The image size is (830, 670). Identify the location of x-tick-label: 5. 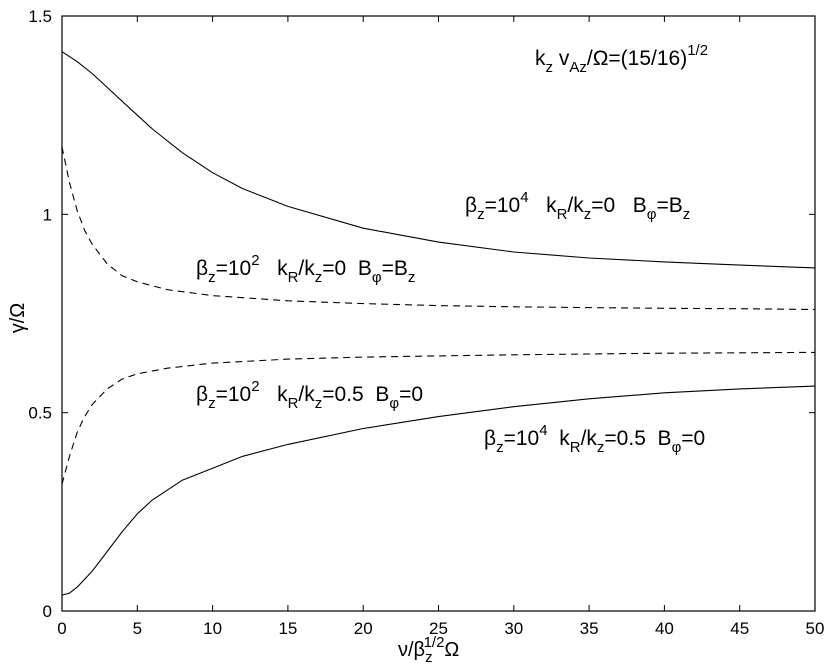
(137, 628).